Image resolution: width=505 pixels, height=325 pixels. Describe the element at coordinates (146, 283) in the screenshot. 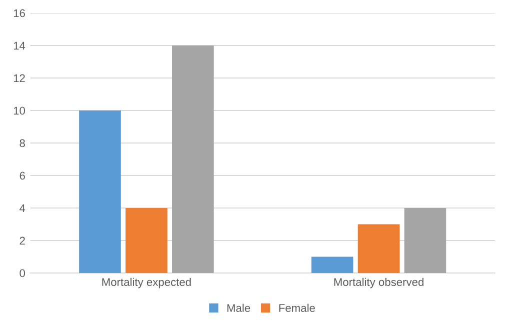

I see `x-tick-label: Mortality expected` at that location.